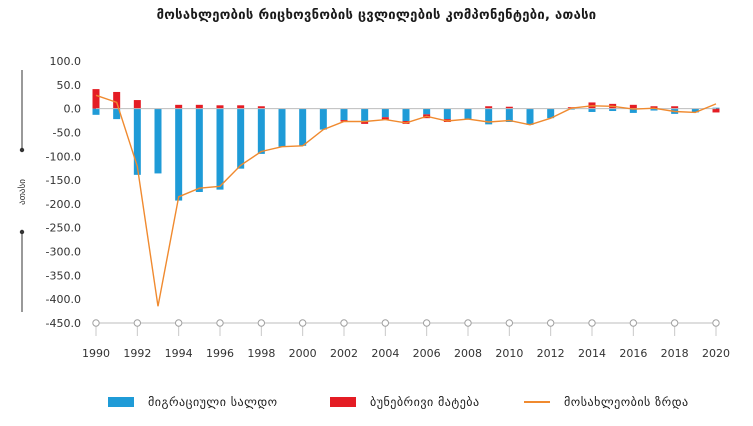  Describe the element at coordinates (179, 353) in the screenshot. I see `x-tick-label: 1994` at that location.